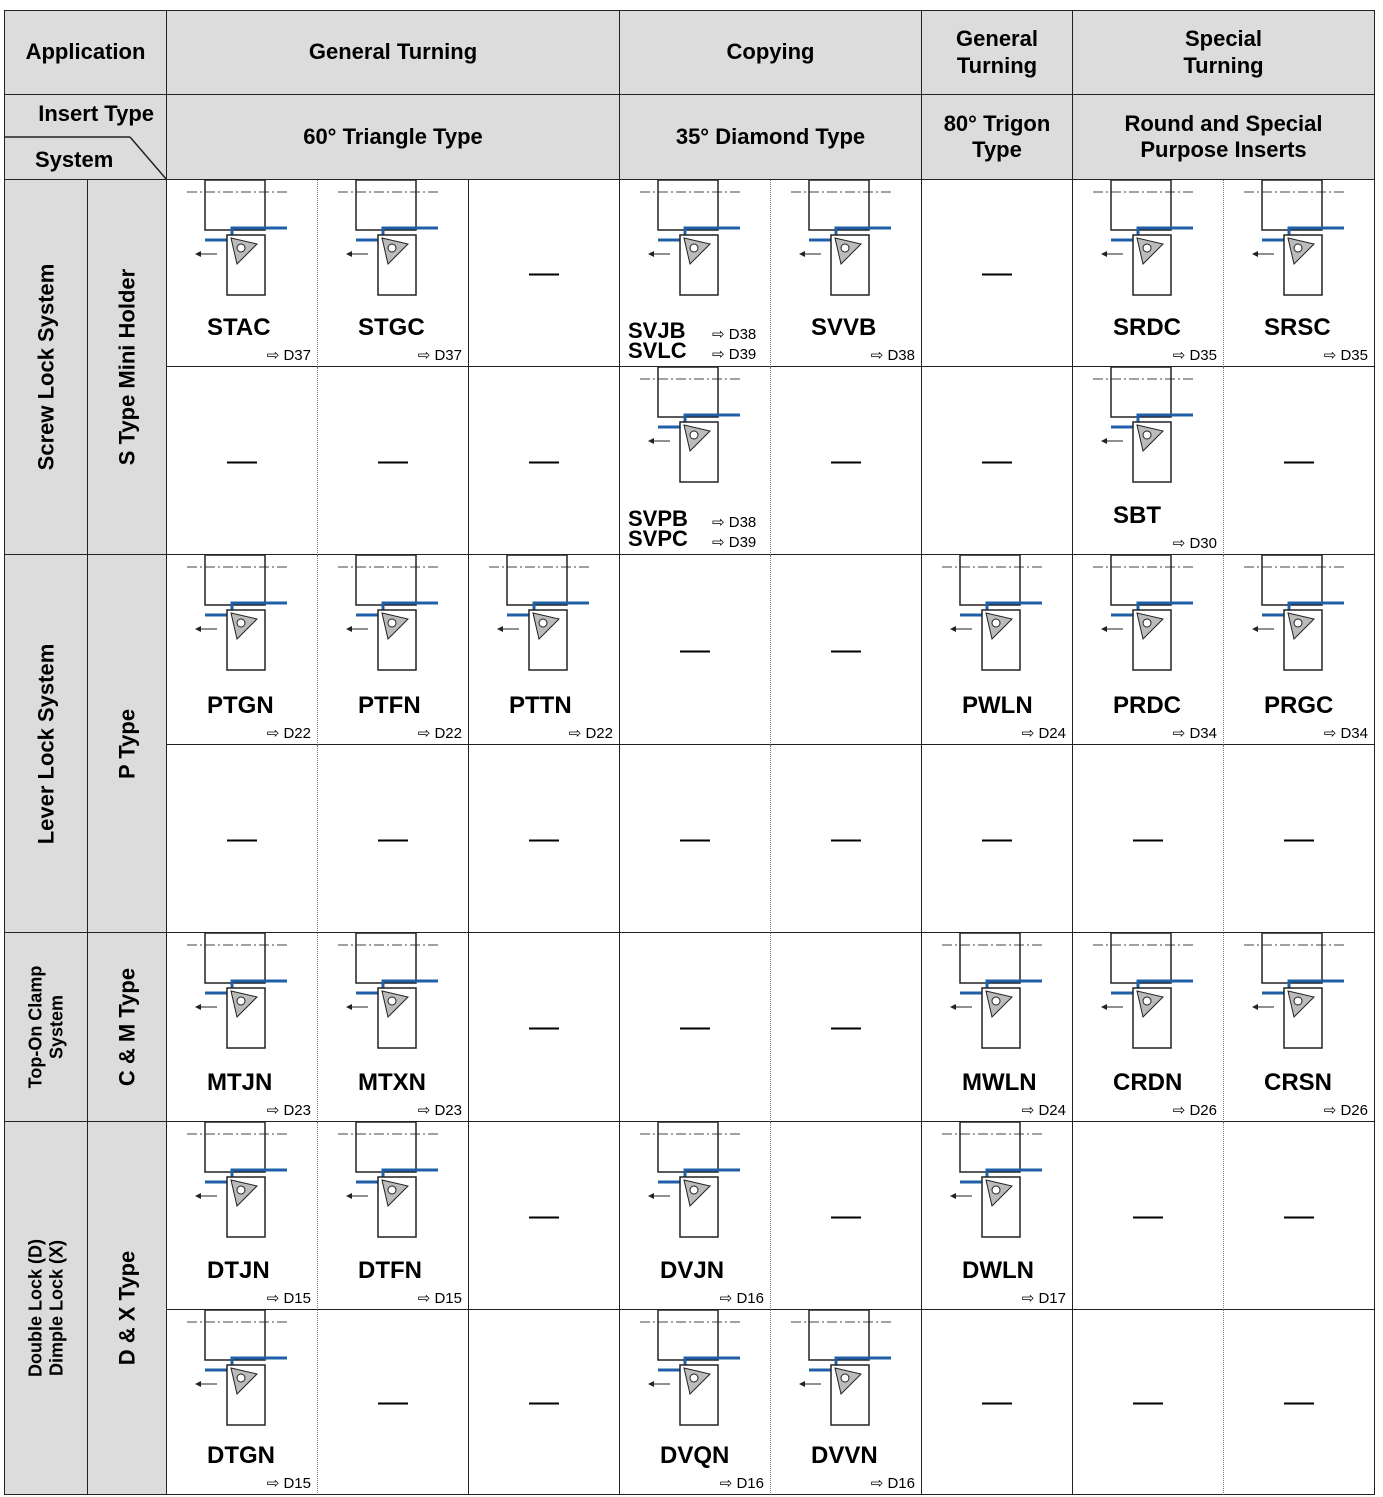 The height and width of the screenshot is (1497, 1383). Describe the element at coordinates (770, 52) in the screenshot. I see `header-text: Copying` at that location.